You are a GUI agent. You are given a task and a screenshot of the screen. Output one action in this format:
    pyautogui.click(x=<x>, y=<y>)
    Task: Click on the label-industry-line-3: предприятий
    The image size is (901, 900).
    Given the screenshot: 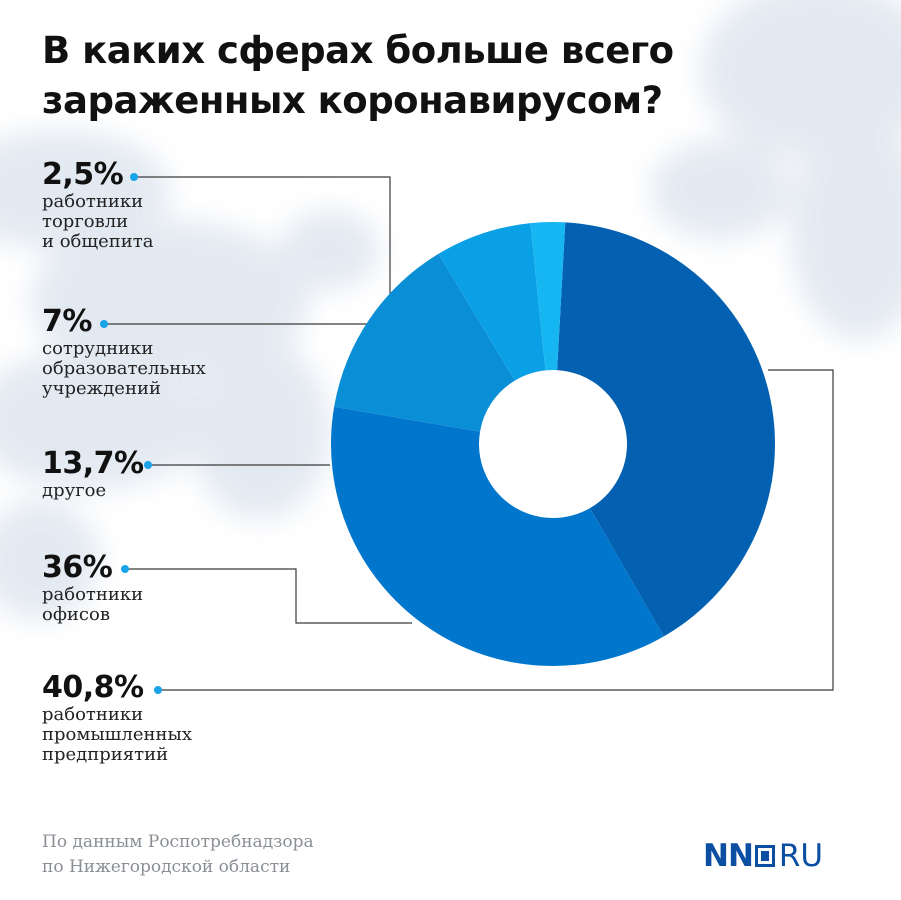 What is the action you would take?
    pyautogui.click(x=105, y=754)
    